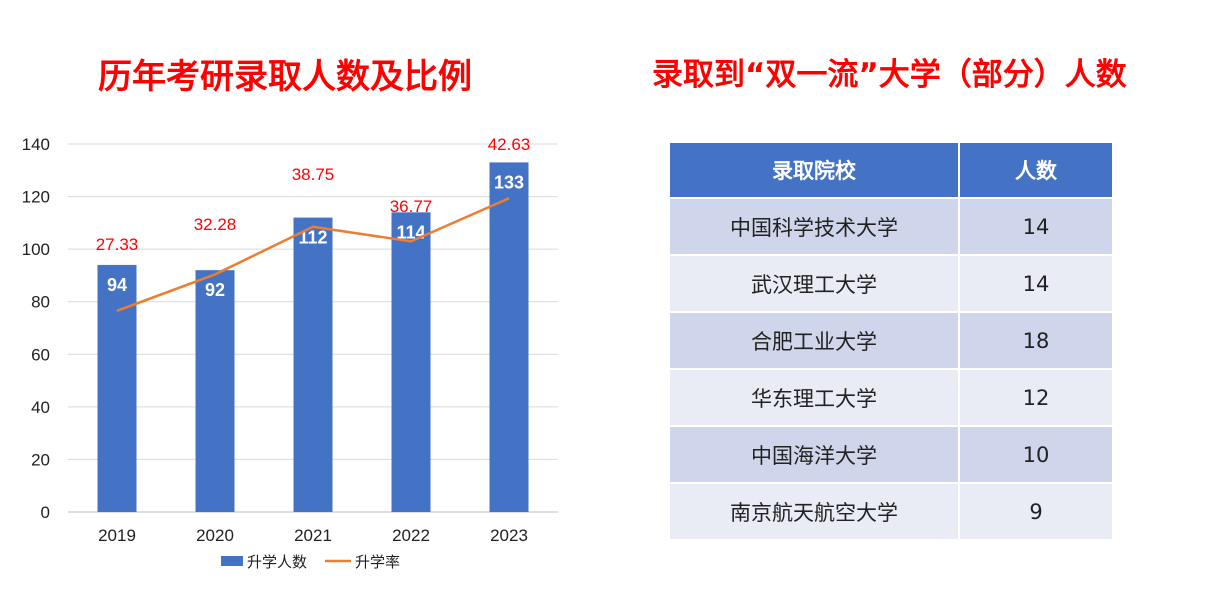 This screenshot has width=1218, height=601. I want to click on rate-value-label: 42.63, so click(509, 144).